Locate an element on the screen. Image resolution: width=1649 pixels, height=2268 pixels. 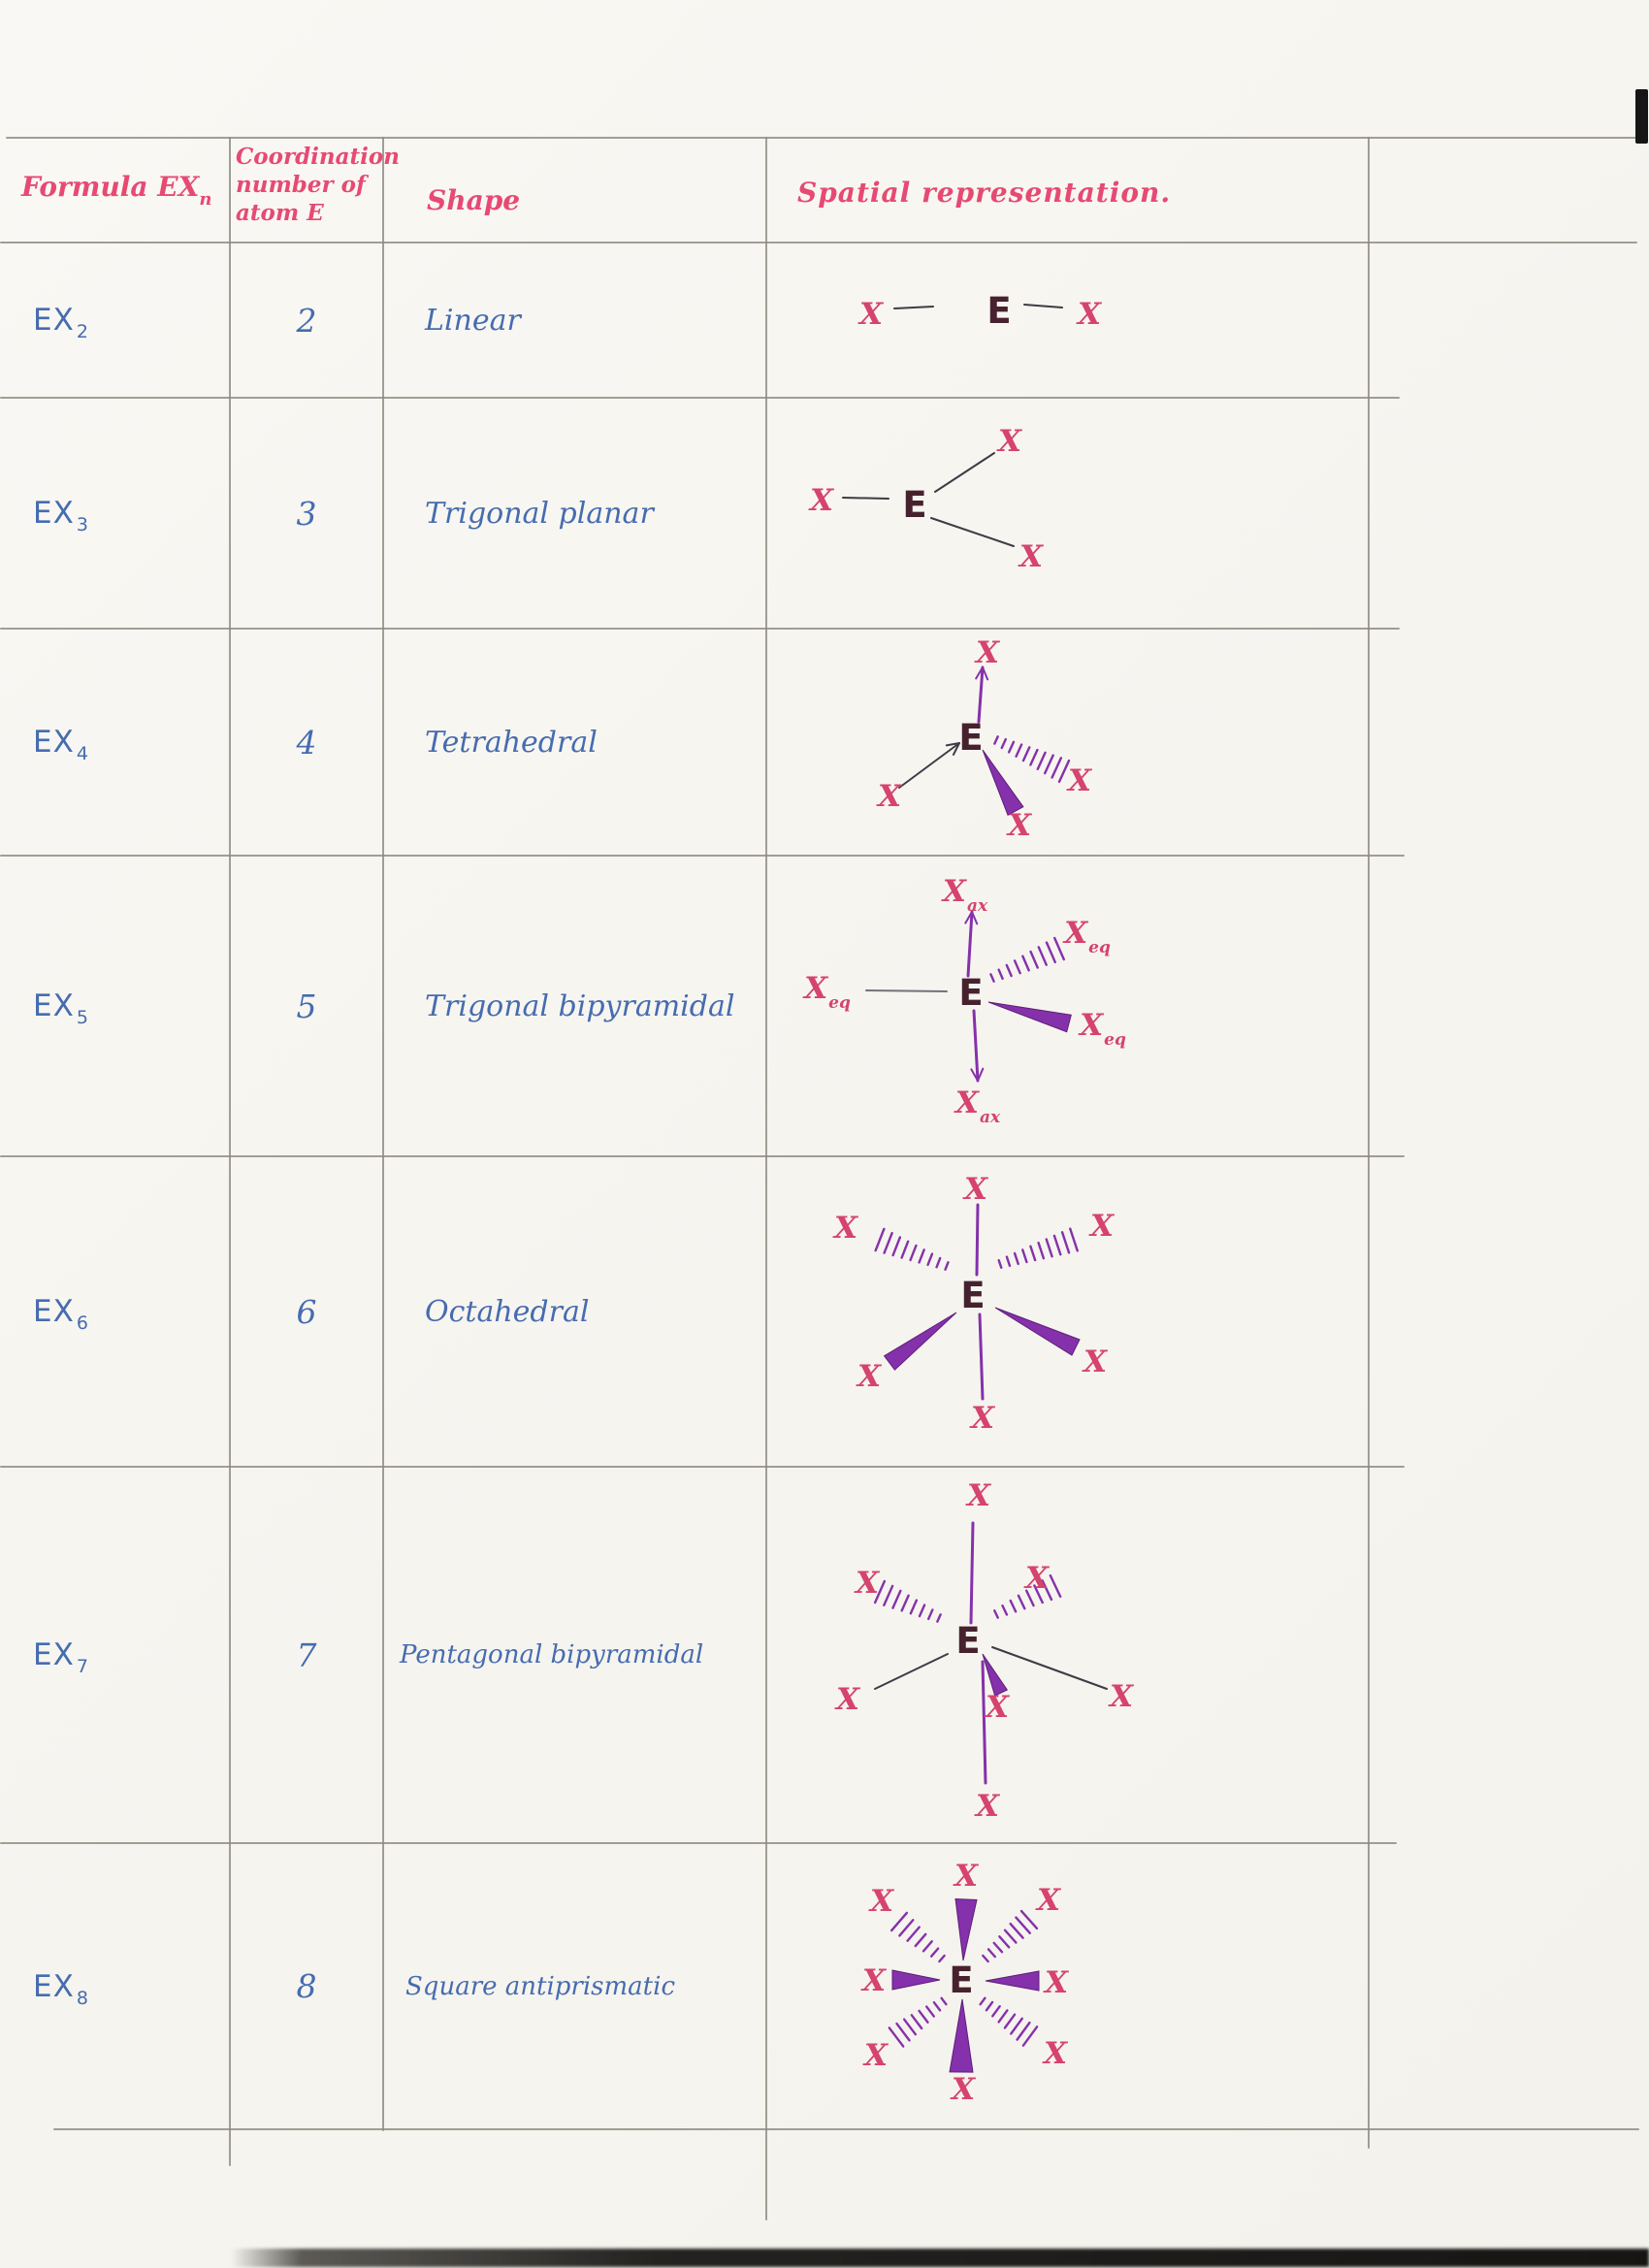
coordination-cell: 2 is located at coordinates (306, 320).